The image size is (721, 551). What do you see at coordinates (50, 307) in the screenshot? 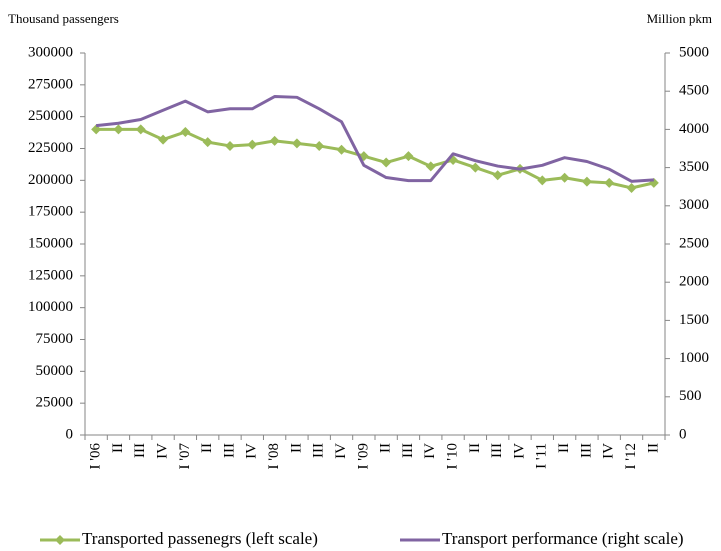
I see `y-tick-label: 100000` at bounding box center [50, 307].